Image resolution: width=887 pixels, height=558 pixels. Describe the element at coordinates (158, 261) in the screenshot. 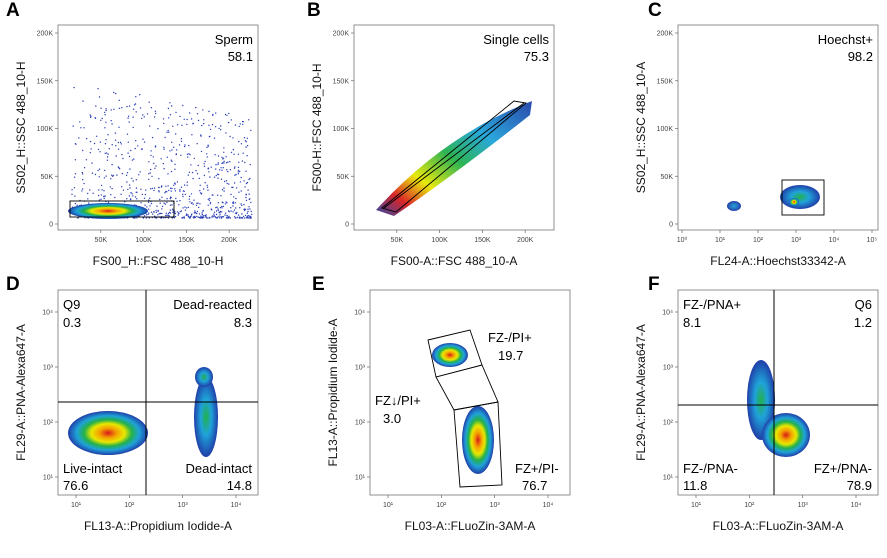

I see `x-axis-label: FS00_H::FSC 488_10-H` at that location.